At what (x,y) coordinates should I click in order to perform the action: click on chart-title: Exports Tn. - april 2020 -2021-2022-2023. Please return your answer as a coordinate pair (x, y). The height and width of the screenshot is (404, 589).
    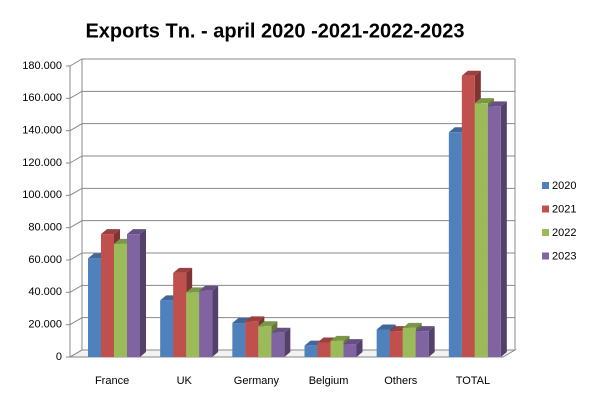
    Looking at the image, I should click on (274, 31).